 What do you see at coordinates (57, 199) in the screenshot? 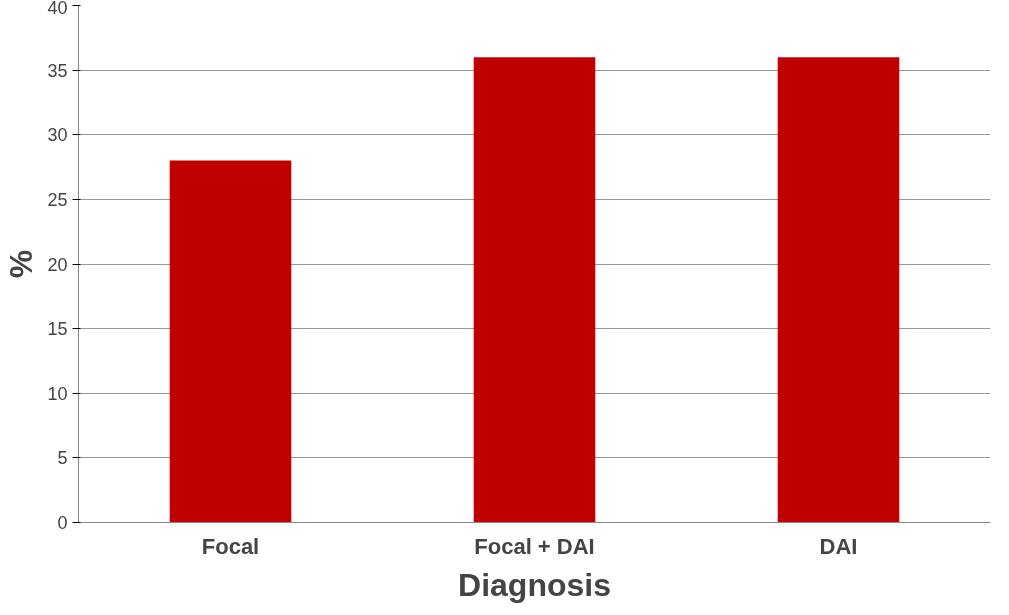
I see `y-tick-label: 25` at bounding box center [57, 199].